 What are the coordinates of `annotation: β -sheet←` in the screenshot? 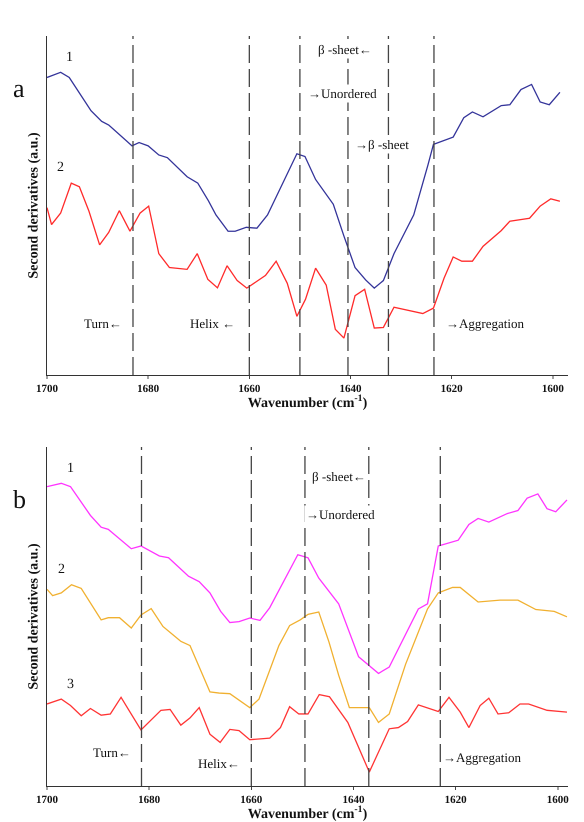 It's located at (339, 476).